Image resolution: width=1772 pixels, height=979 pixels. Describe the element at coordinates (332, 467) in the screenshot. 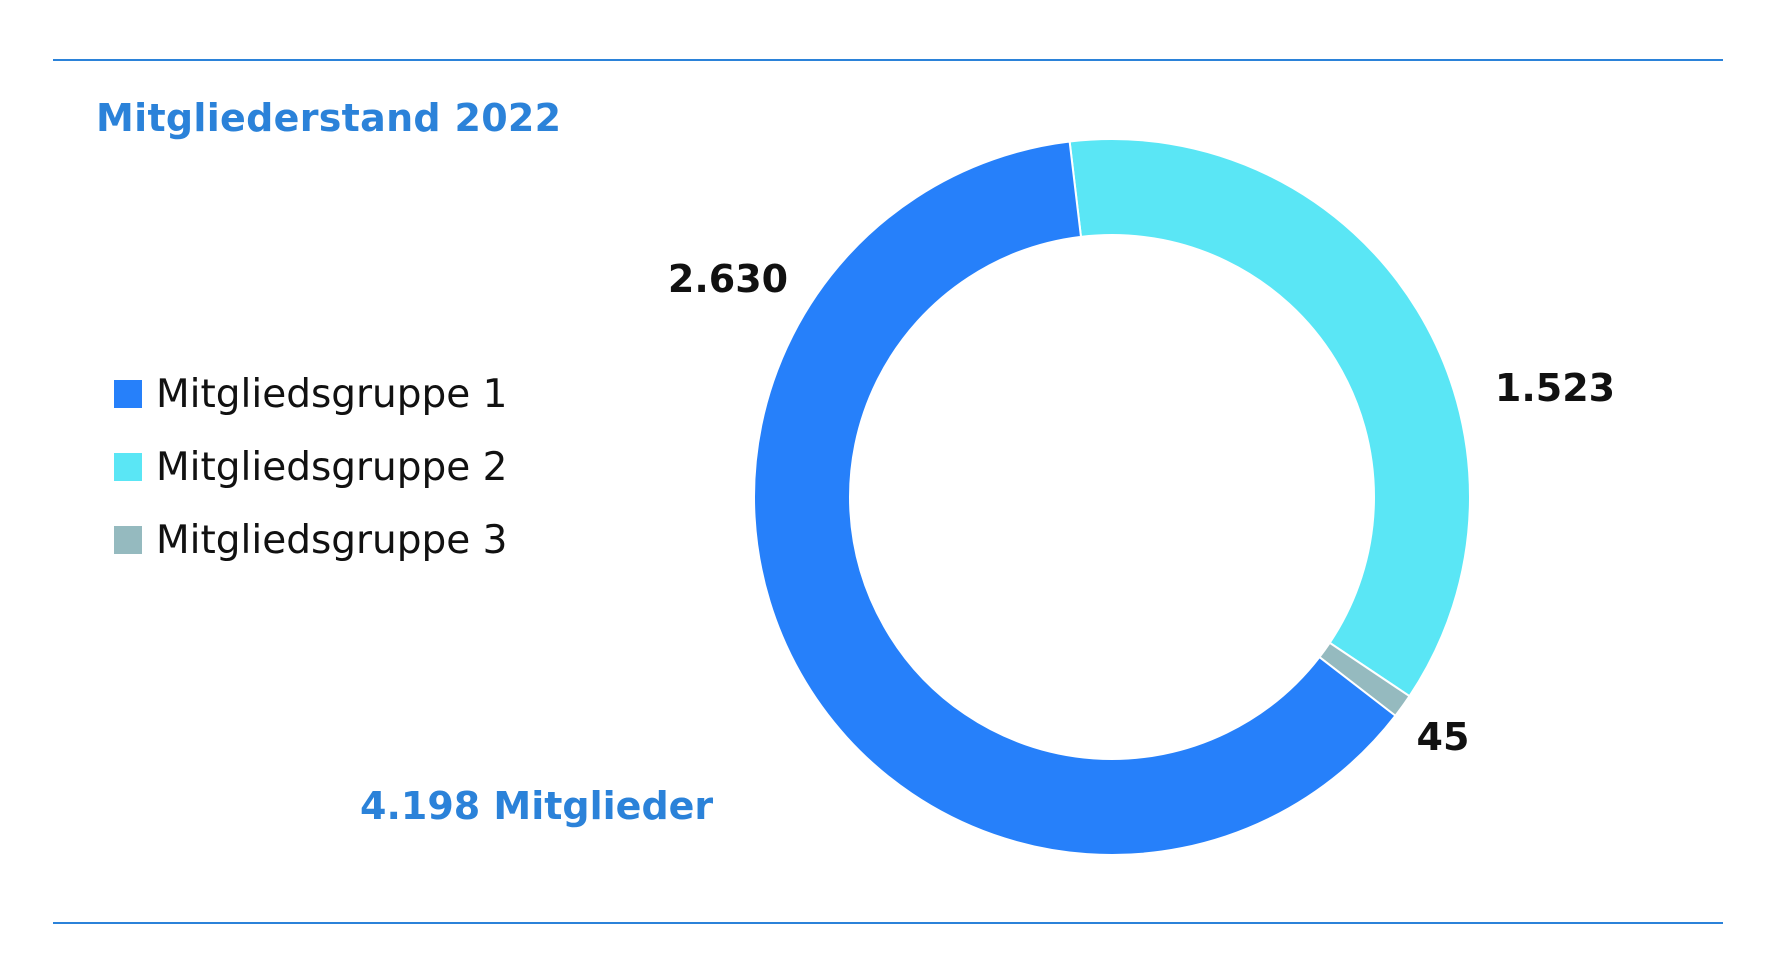

I see `legend-label-group-2: Mitgliedsgruppe 2` at that location.